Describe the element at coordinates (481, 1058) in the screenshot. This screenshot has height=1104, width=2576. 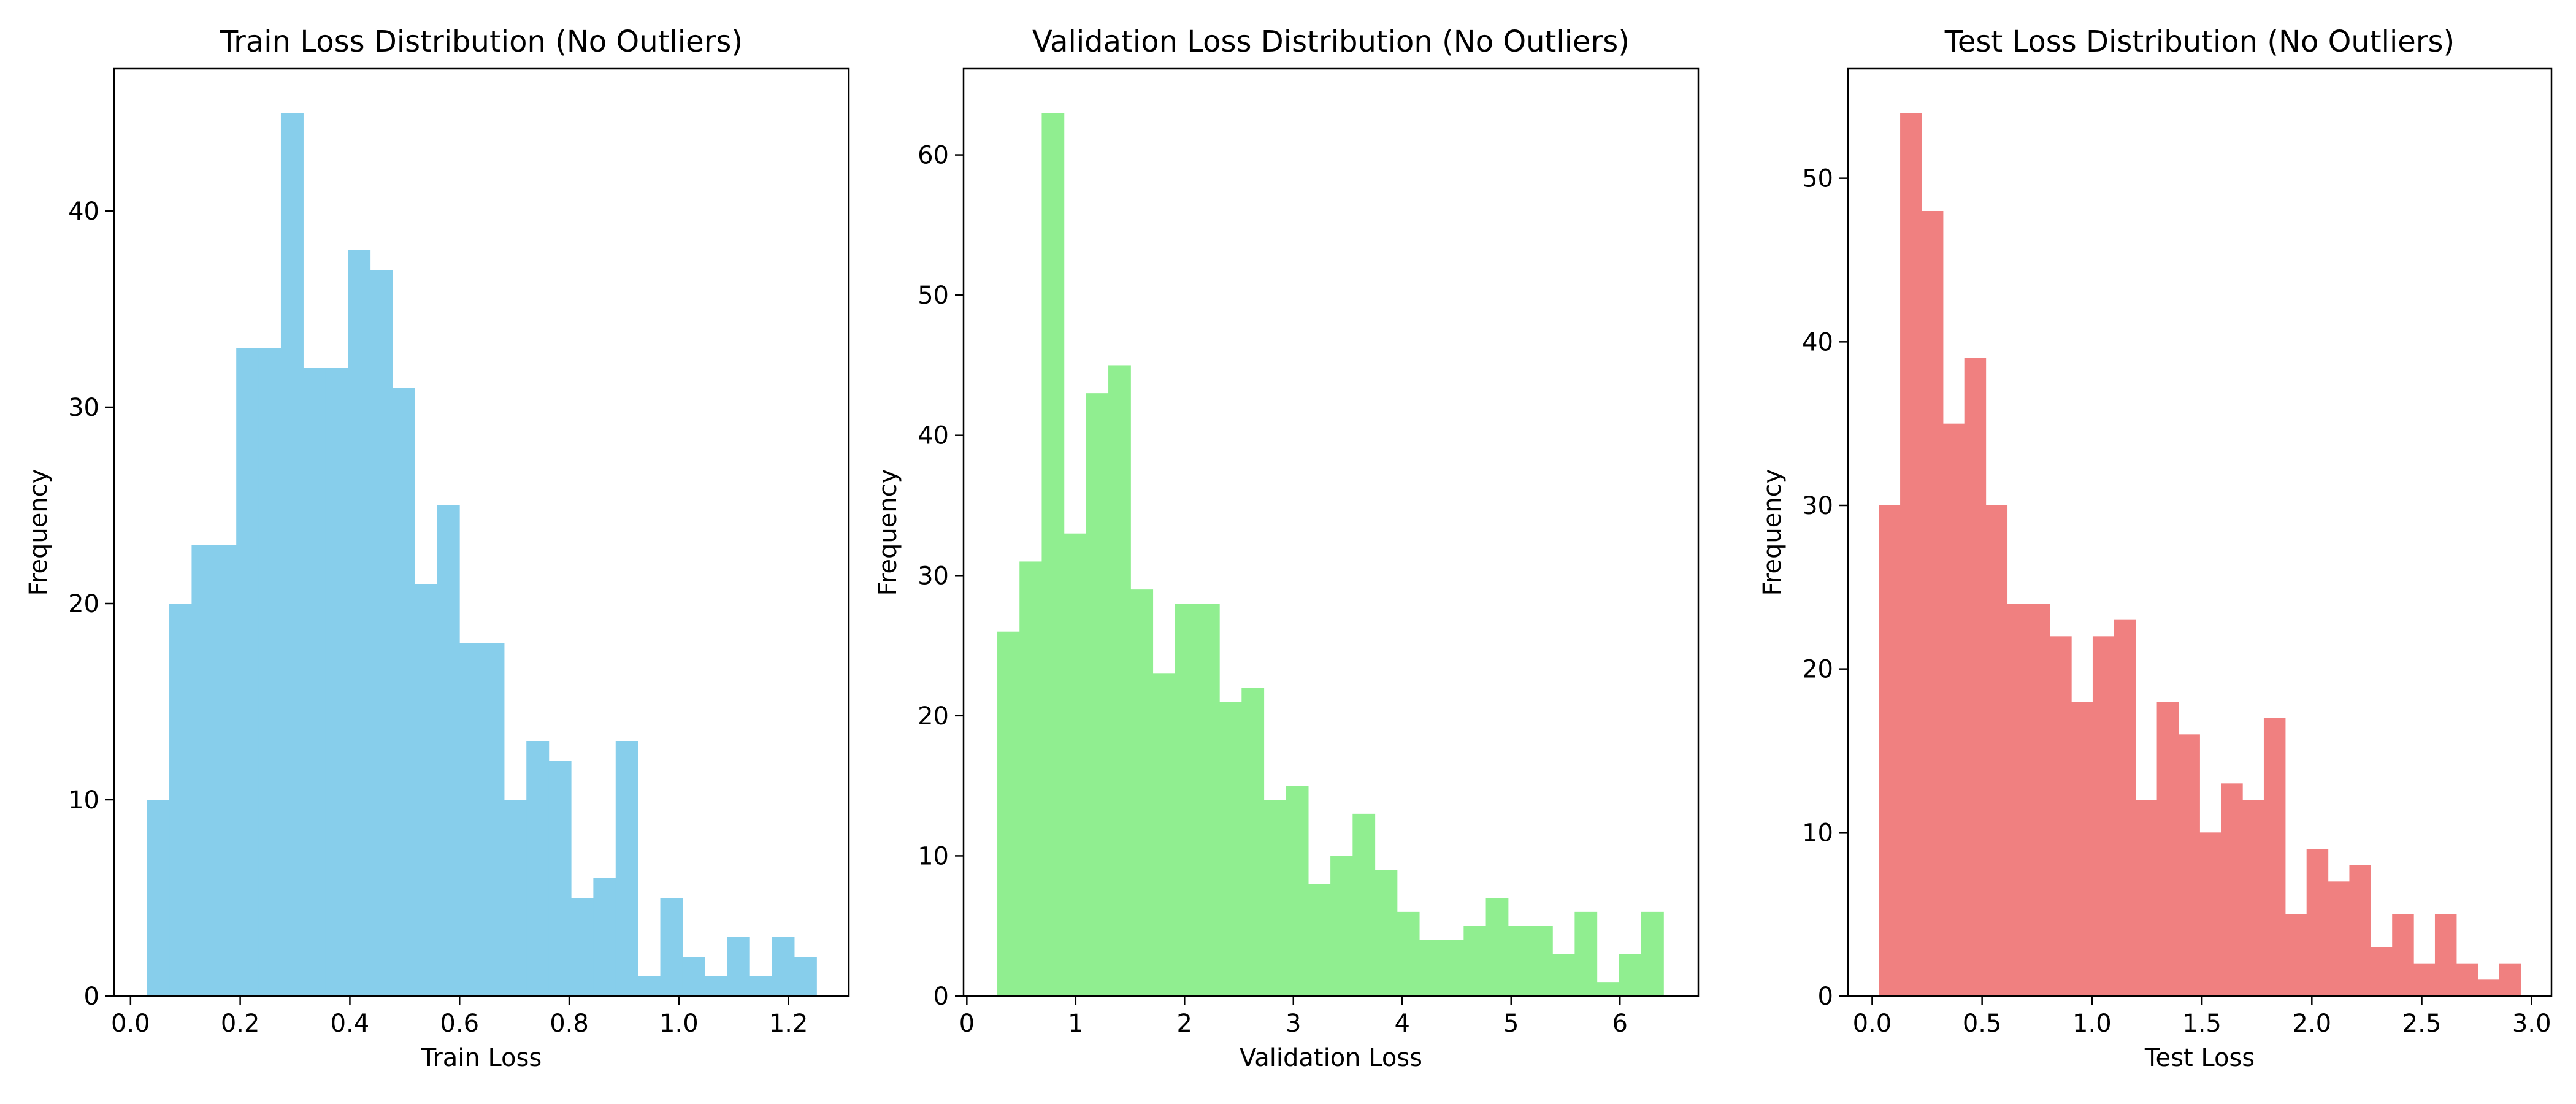
I see `chart-0-xlabel: Train Loss` at that location.